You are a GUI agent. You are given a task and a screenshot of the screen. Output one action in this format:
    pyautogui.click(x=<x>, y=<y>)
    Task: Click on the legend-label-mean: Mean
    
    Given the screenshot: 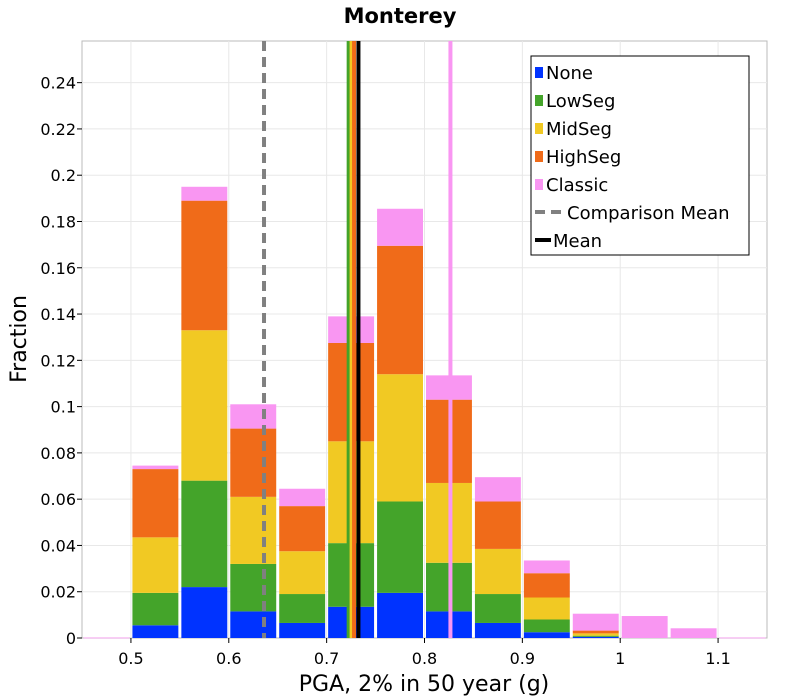 What is the action you would take?
    pyautogui.click(x=577, y=241)
    